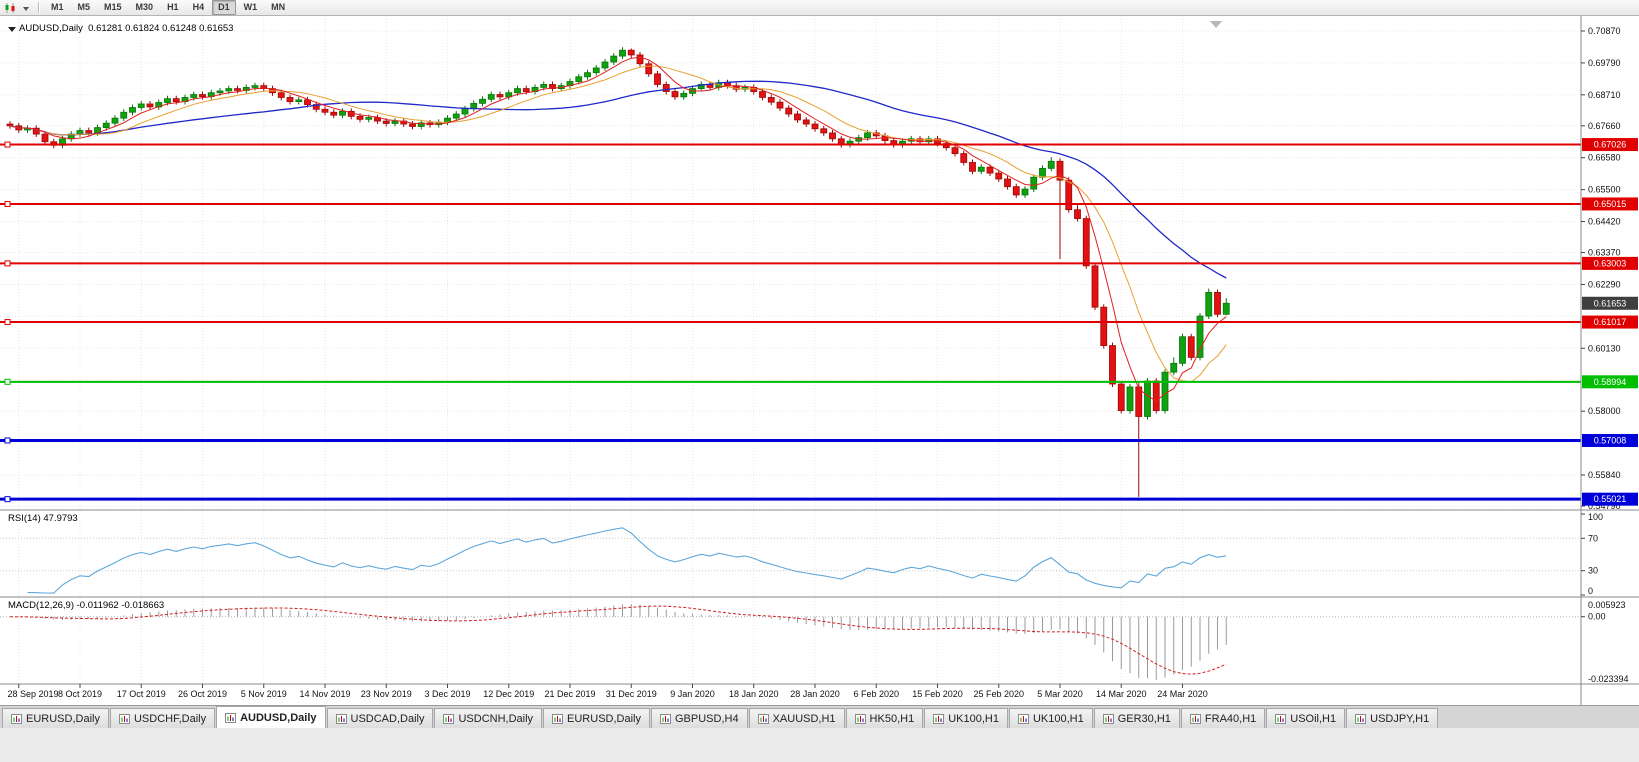 The image size is (1639, 762). What do you see at coordinates (113, 7) in the screenshot?
I see `timeframe-button-m15: M15` at bounding box center [113, 7].